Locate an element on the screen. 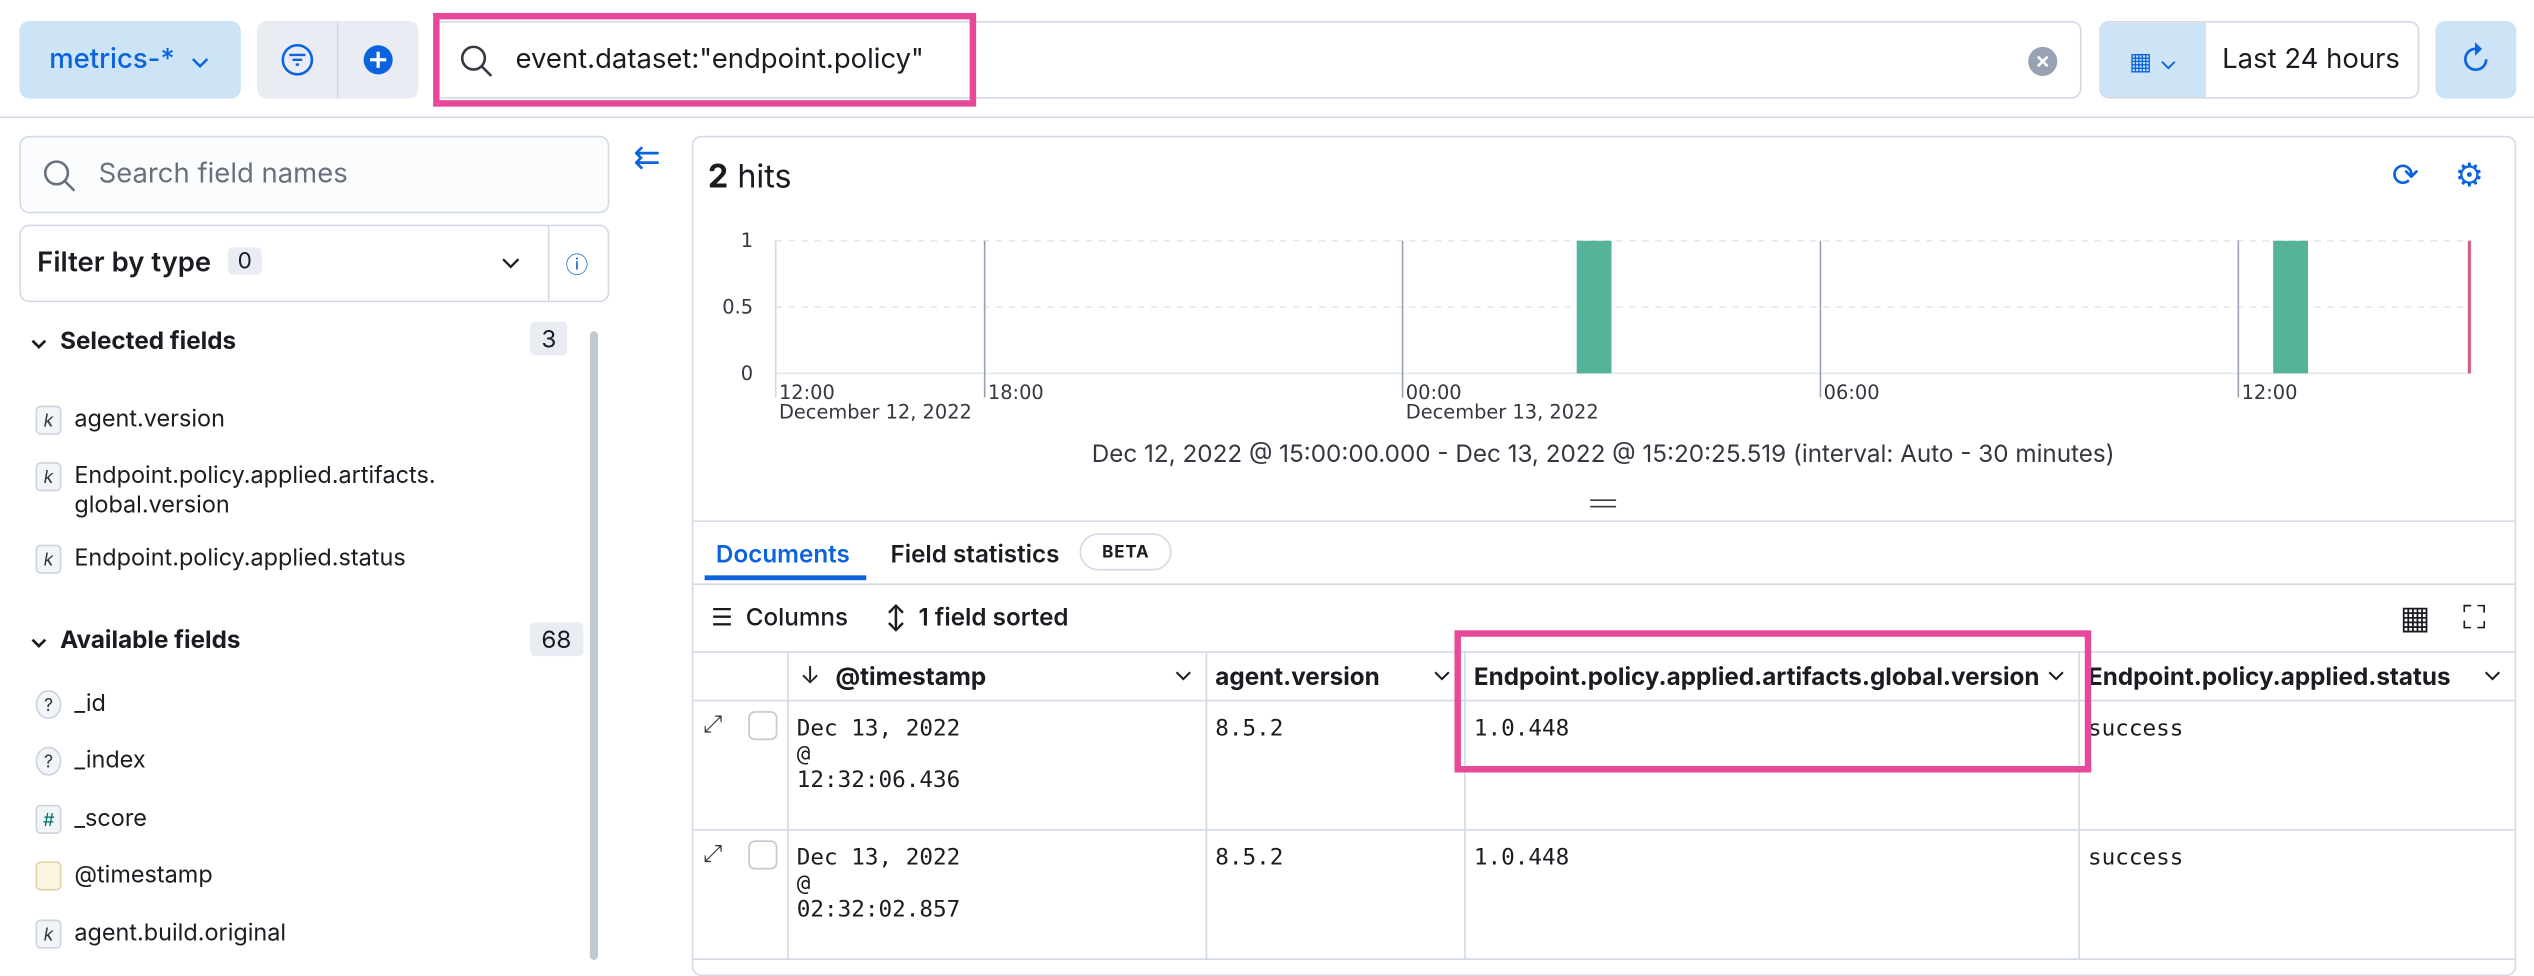  sort-label: 1 field sorted is located at coordinates (993, 616).